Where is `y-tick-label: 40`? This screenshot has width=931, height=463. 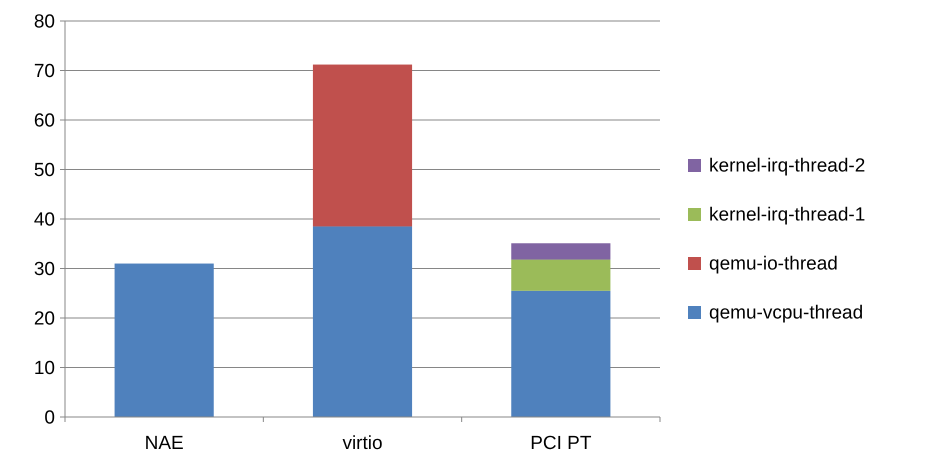
y-tick-label: 40 is located at coordinates (44, 220).